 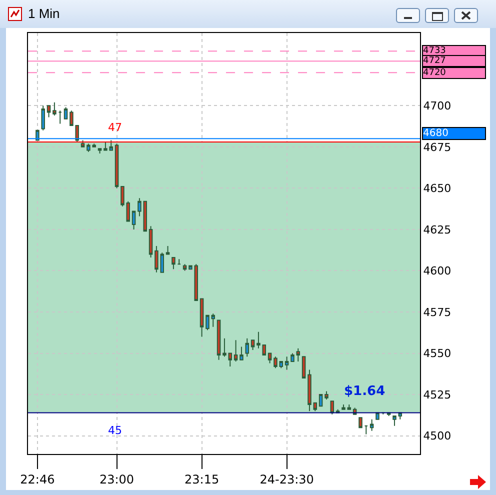 I want to click on ref-line-label: 4720, so click(x=434, y=73).